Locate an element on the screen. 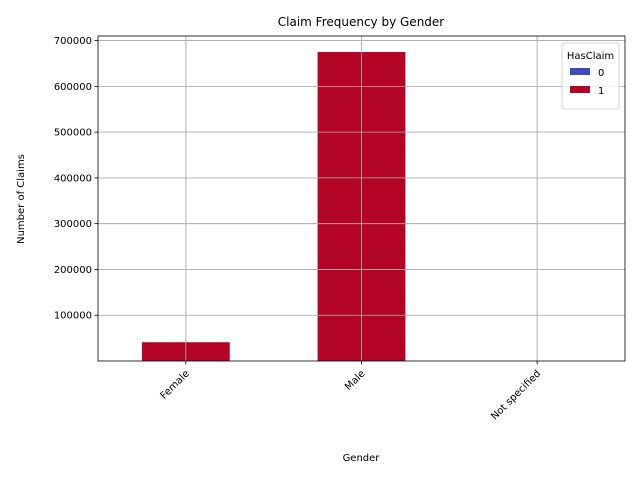  legend-title: HasClaim is located at coordinates (590, 56).